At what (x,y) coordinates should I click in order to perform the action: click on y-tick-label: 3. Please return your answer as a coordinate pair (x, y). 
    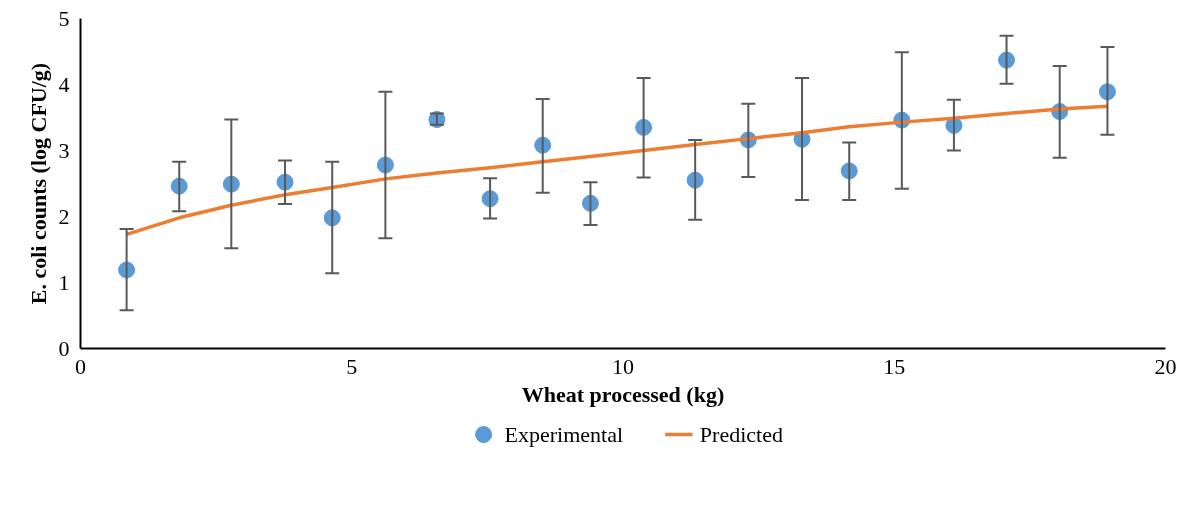
    Looking at the image, I should click on (64, 150).